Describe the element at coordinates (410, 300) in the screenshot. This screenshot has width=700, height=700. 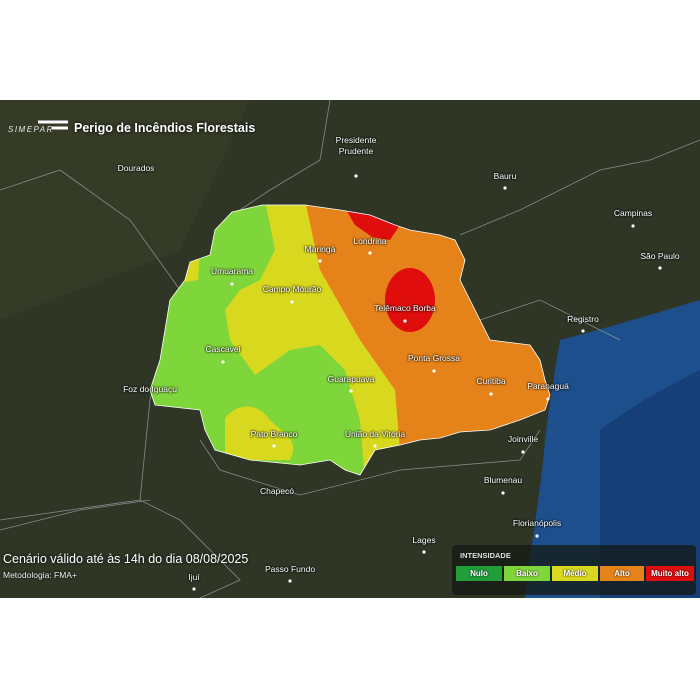
I see `zone-muito-alto` at that location.